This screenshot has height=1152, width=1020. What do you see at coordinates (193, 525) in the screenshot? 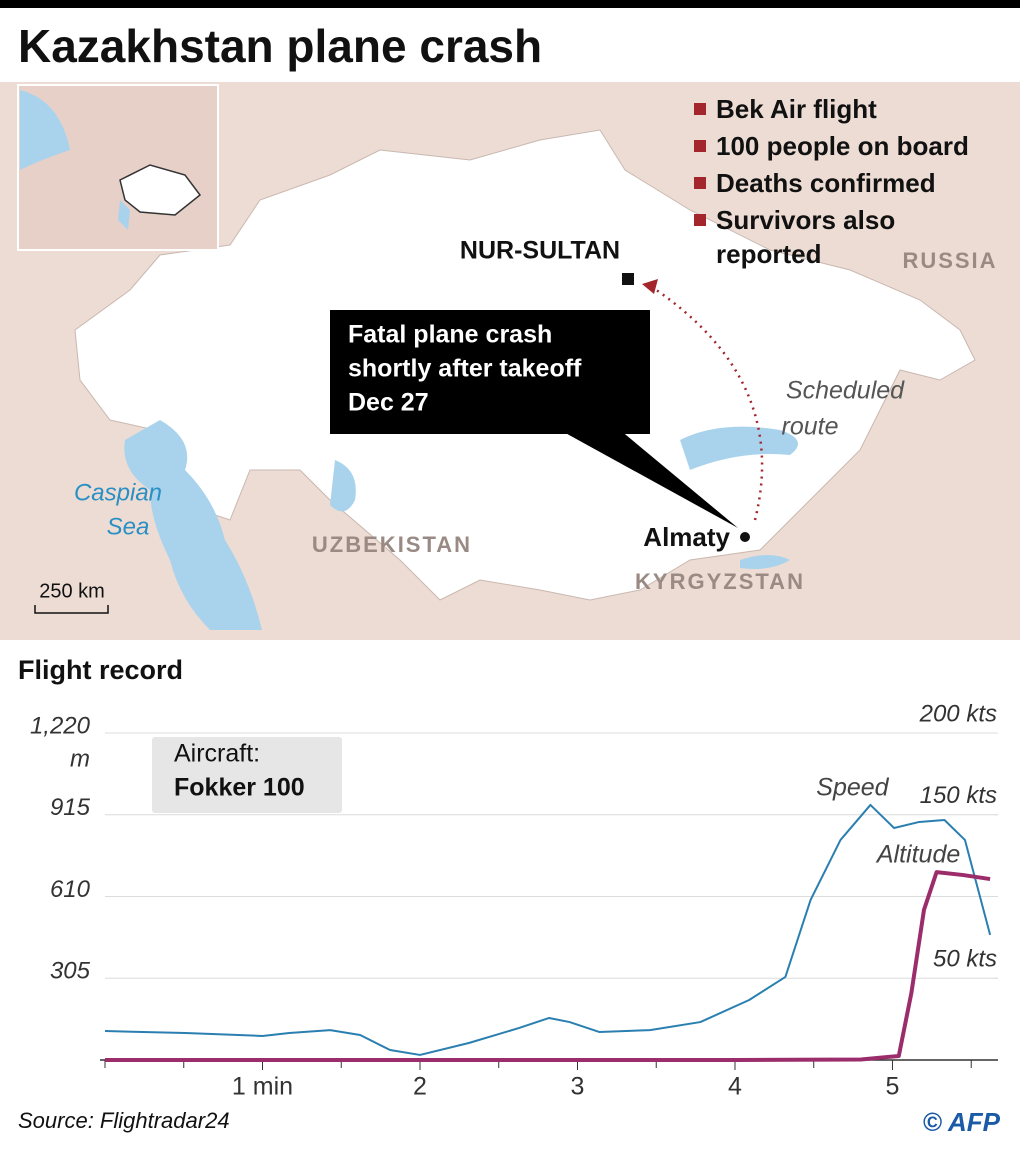
I see `caspian-sea-shape` at bounding box center [193, 525].